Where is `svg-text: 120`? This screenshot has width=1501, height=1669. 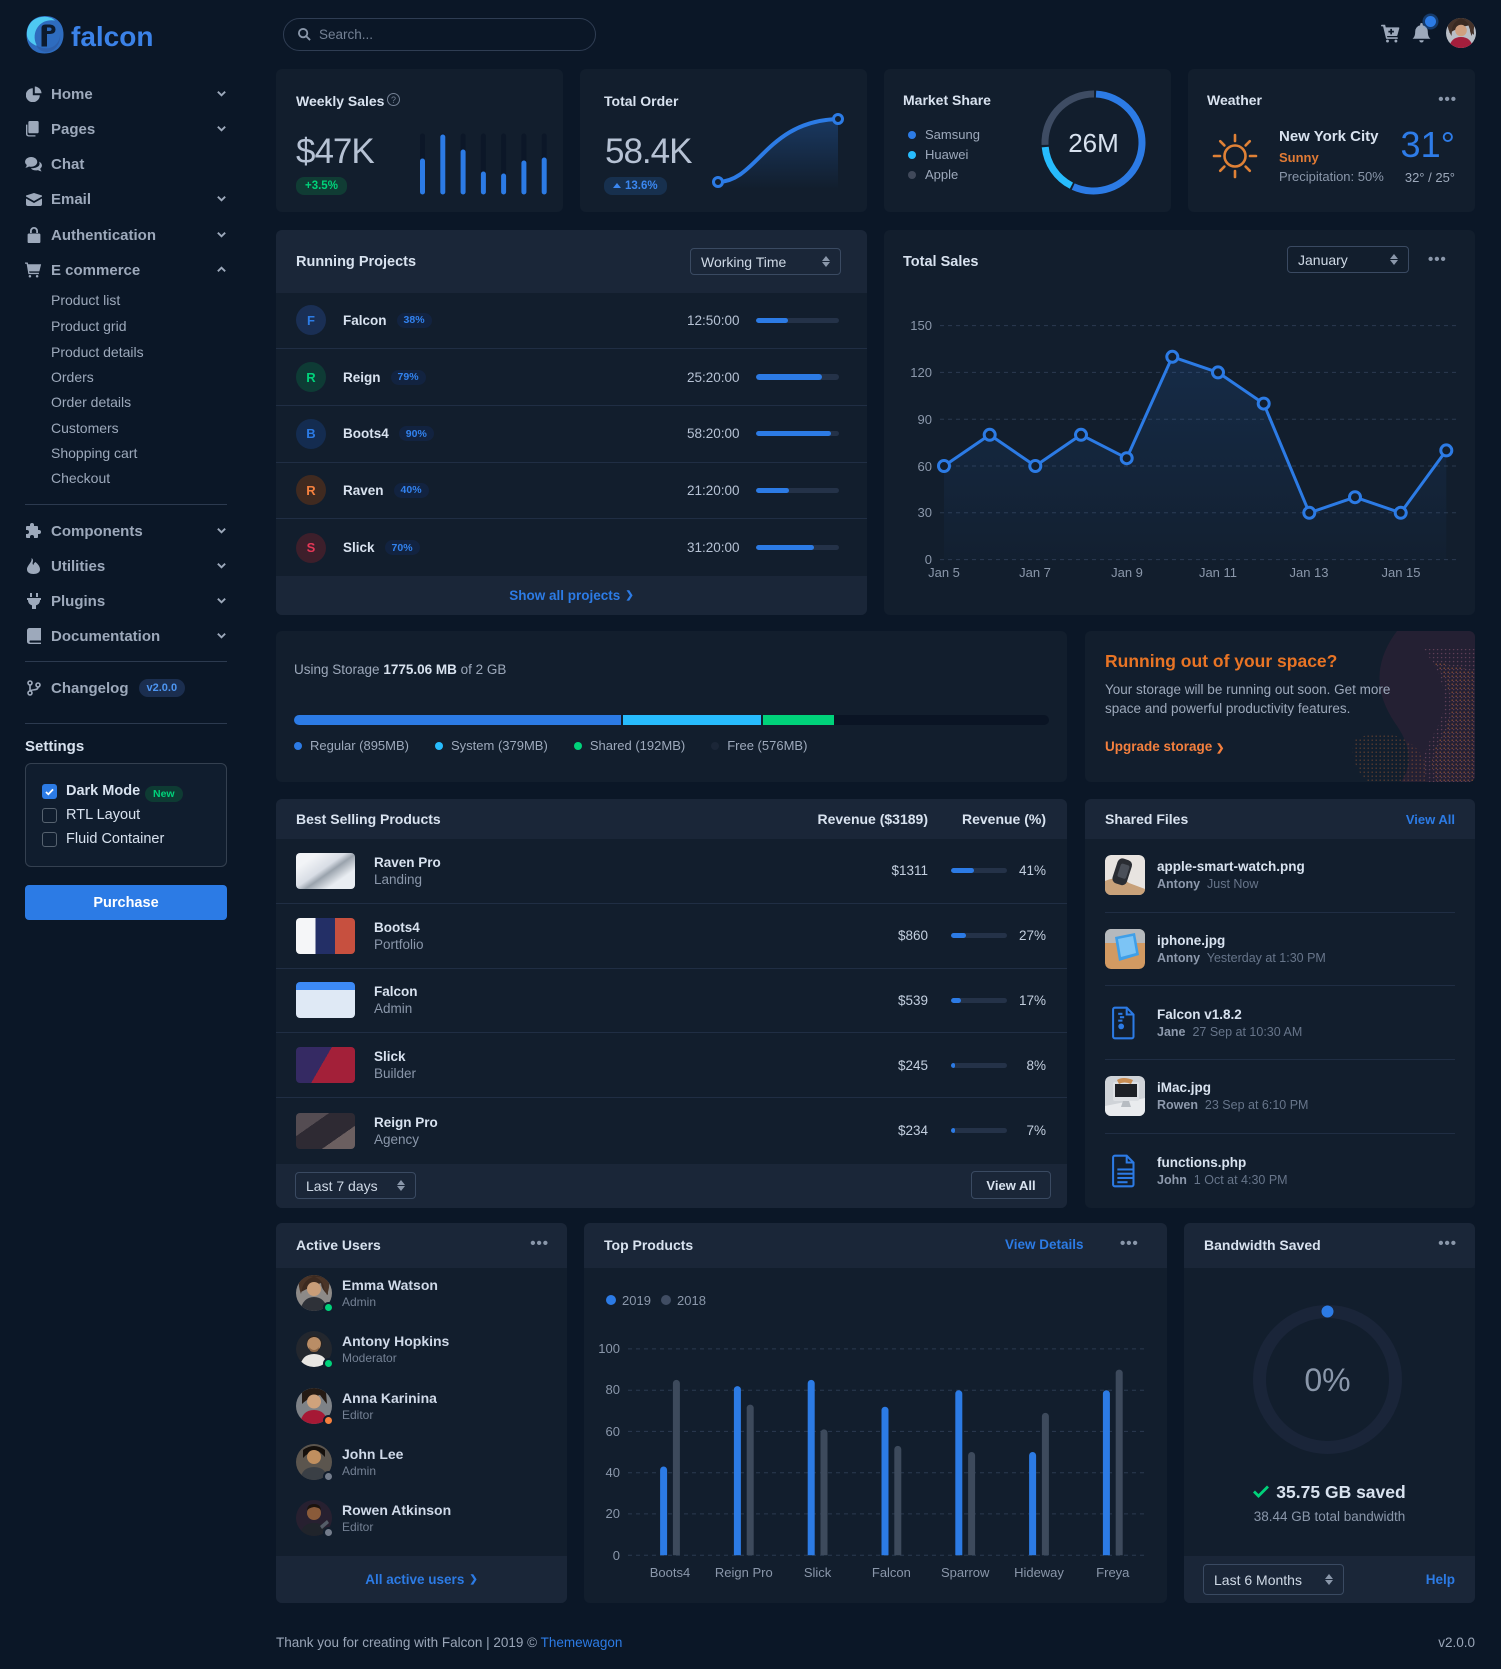
svg-text: 120 is located at coordinates (921, 372).